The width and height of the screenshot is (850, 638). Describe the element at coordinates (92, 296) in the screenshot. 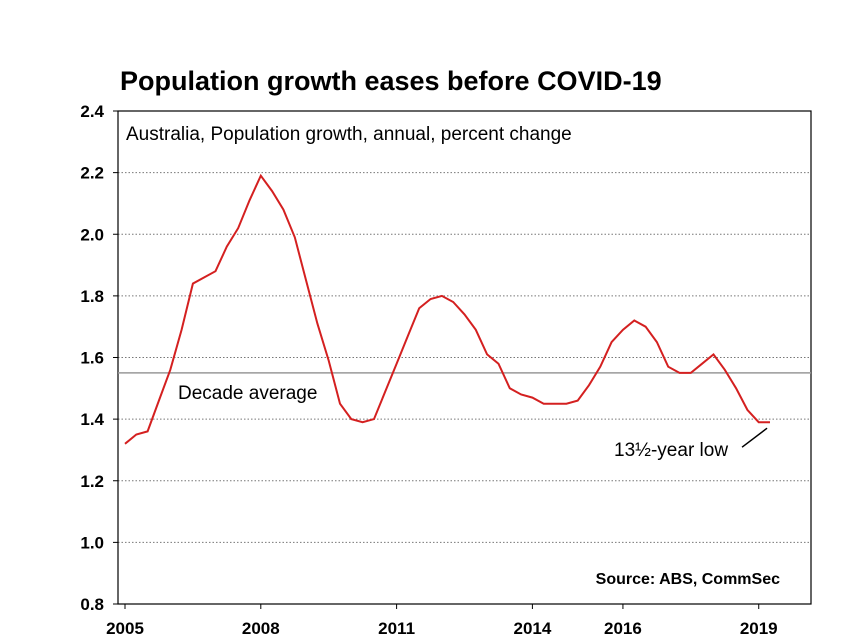

I see `y-tick-label: 1.8` at that location.